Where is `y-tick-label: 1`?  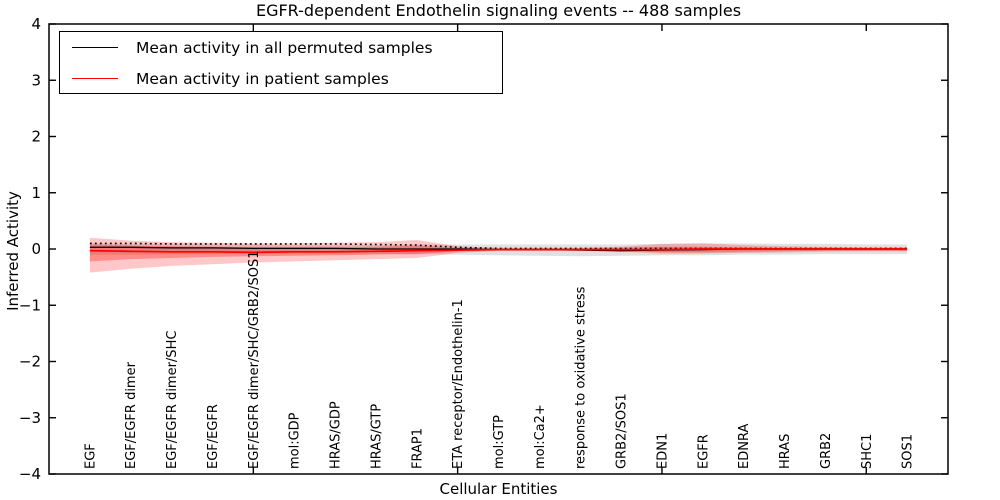
y-tick-label: 1 is located at coordinates (36, 193).